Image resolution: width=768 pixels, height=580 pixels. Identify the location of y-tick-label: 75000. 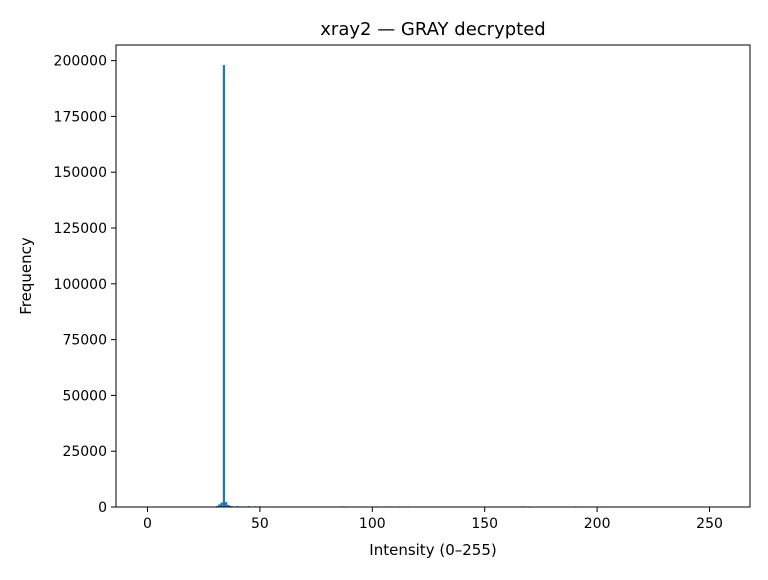
(84, 341).